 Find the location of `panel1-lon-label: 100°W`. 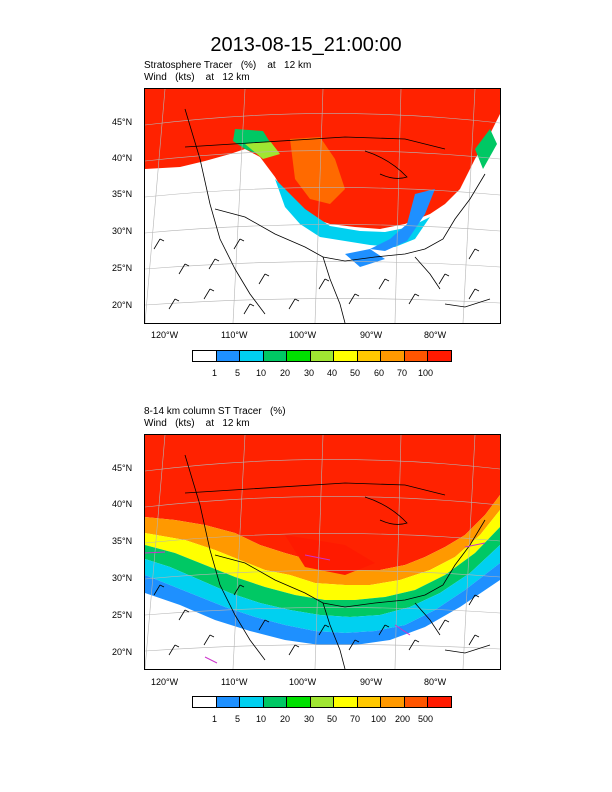

panel1-lon-label: 100°W is located at coordinates (303, 335).